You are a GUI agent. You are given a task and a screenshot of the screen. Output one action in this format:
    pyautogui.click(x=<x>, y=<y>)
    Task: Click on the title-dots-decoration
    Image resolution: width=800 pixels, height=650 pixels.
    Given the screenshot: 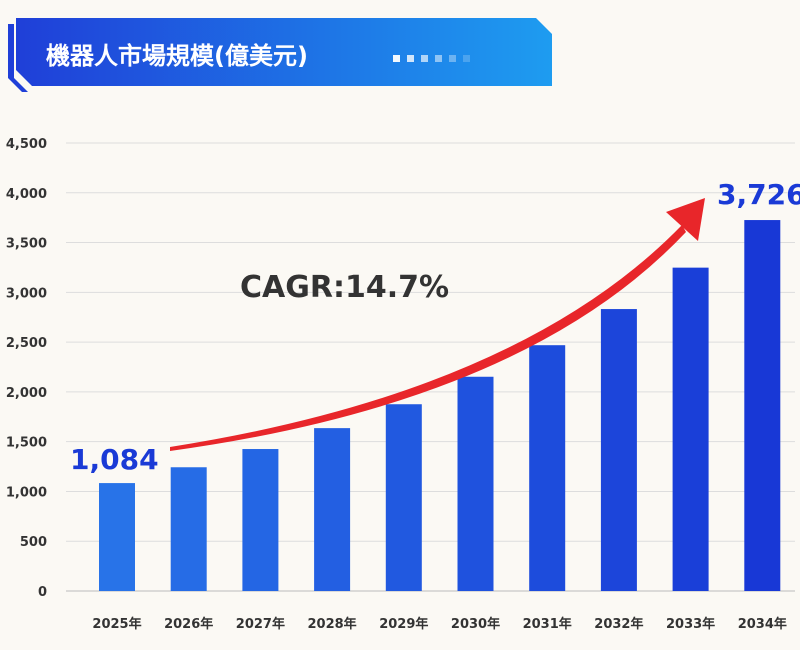 What is the action you would take?
    pyautogui.click(x=431, y=58)
    